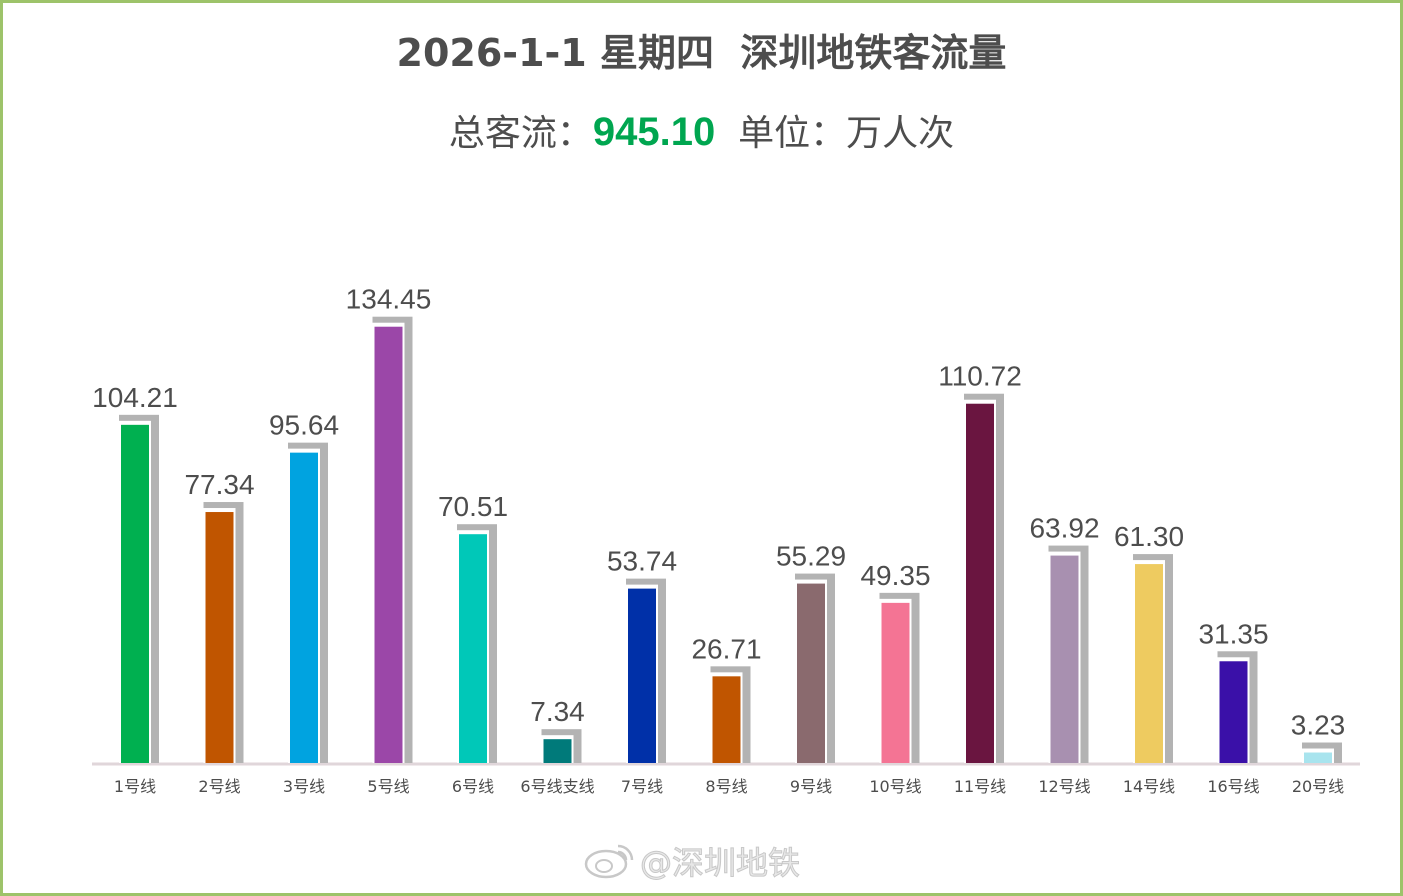  What do you see at coordinates (473, 506) in the screenshot?
I see `bar-value-label: 70.51` at bounding box center [473, 506].